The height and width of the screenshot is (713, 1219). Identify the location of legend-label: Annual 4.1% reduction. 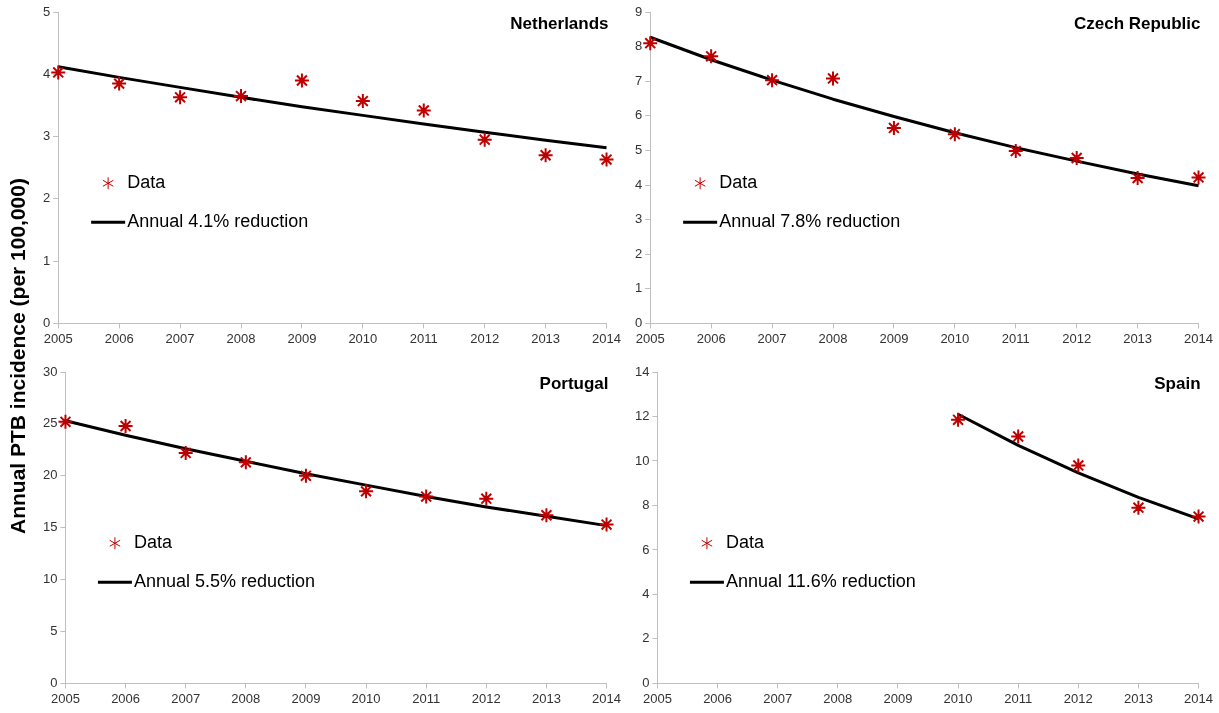
(218, 221).